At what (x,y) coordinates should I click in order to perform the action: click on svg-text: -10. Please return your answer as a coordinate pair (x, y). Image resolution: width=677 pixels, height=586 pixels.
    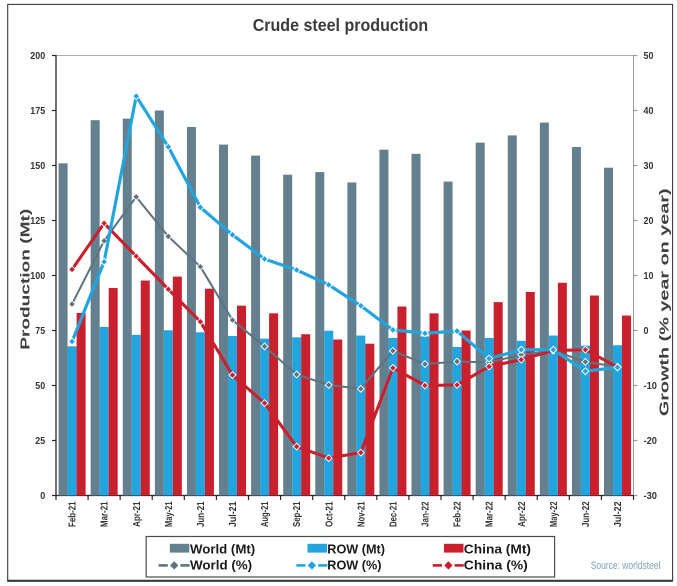
    Looking at the image, I should click on (651, 386).